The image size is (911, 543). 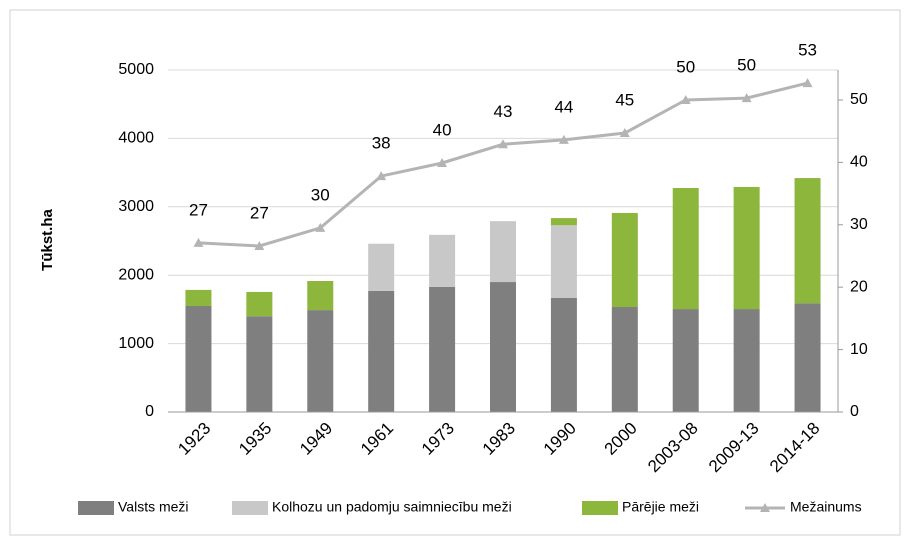 I want to click on x-tick-label: 2000, so click(x=621, y=439).